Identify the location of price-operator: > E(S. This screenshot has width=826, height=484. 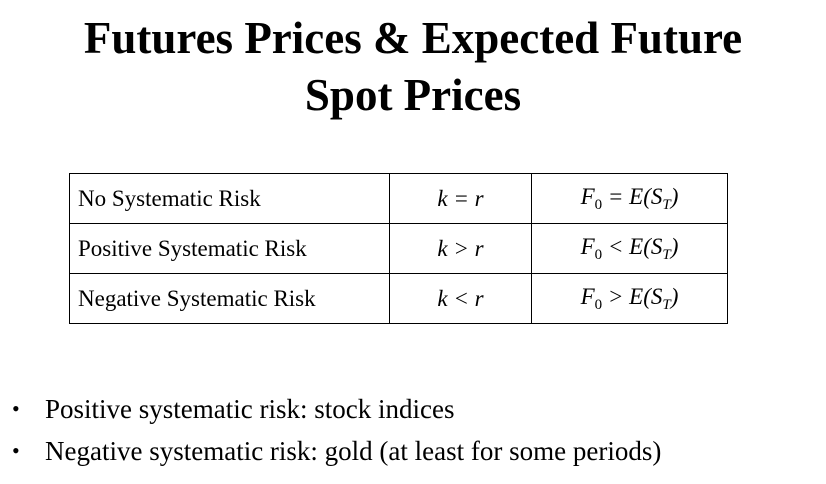
(632, 296).